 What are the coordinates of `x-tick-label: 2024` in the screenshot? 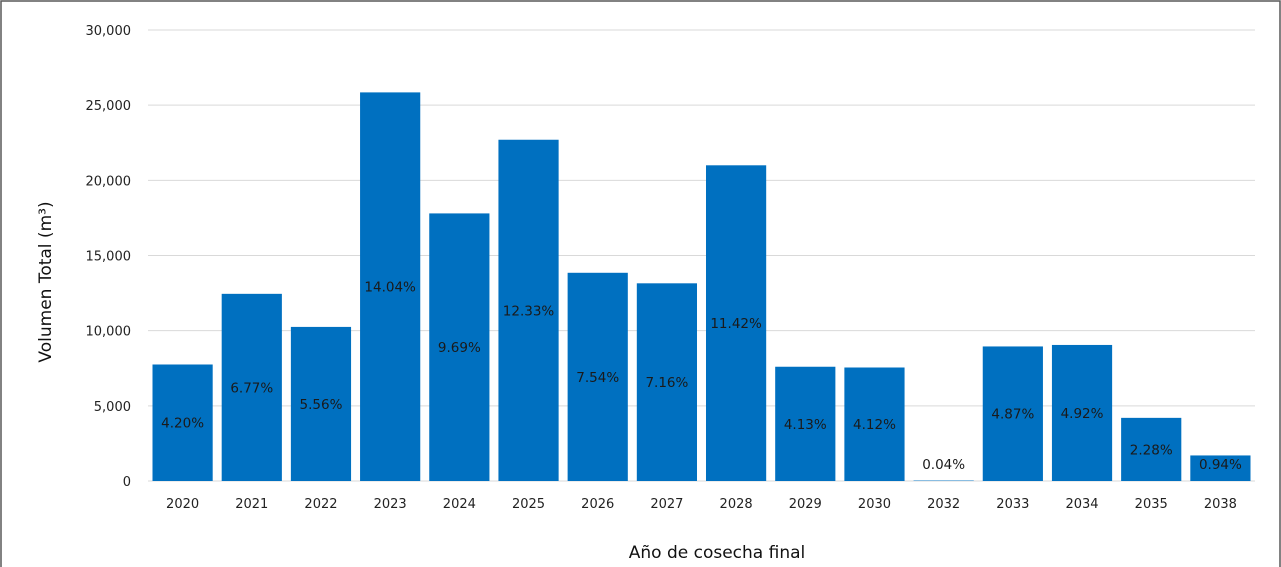 It's located at (459, 504).